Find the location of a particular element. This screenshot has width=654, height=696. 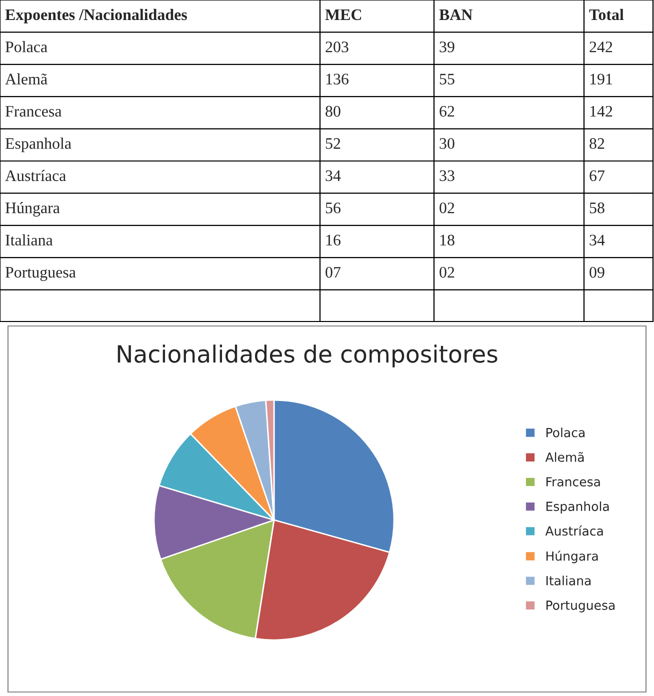

legend-label: Italiana is located at coordinates (568, 581).